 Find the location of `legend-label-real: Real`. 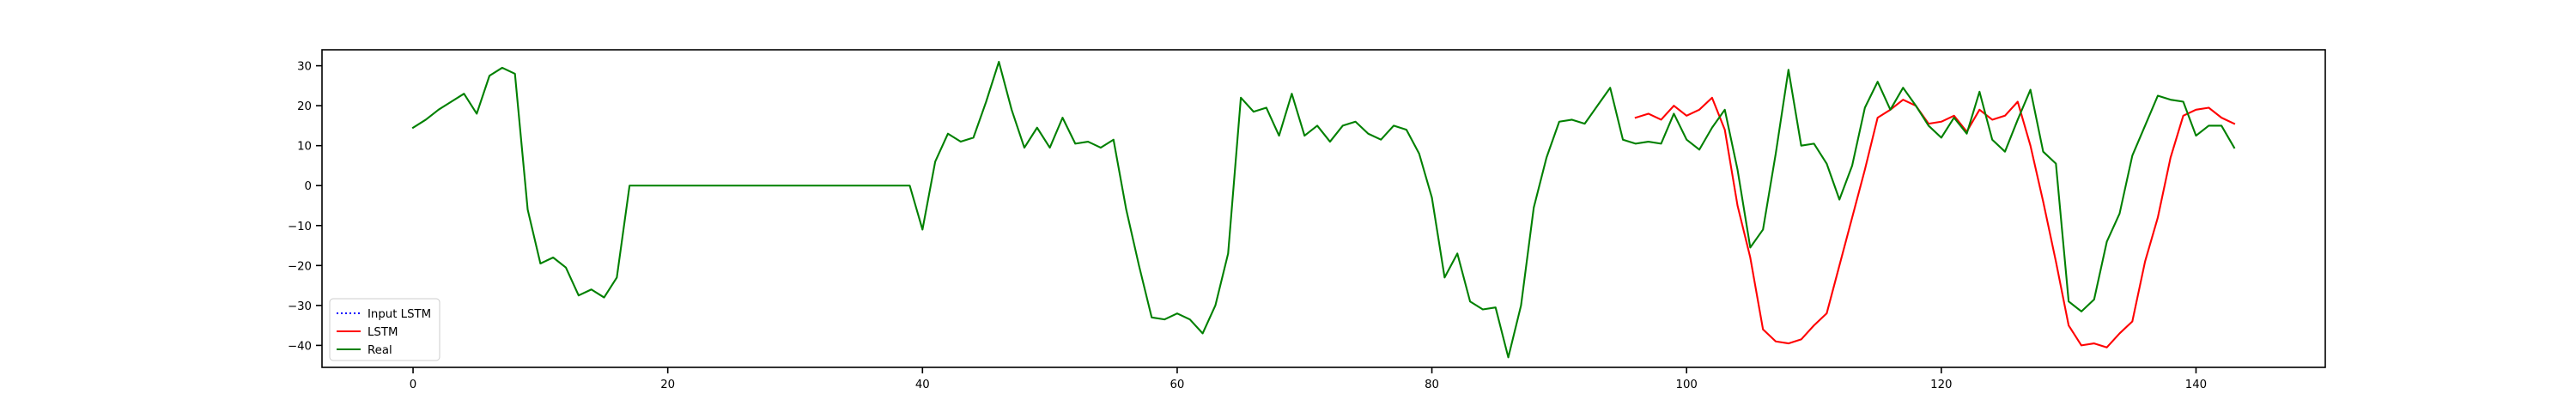

legend-label-real: Real is located at coordinates (380, 350).